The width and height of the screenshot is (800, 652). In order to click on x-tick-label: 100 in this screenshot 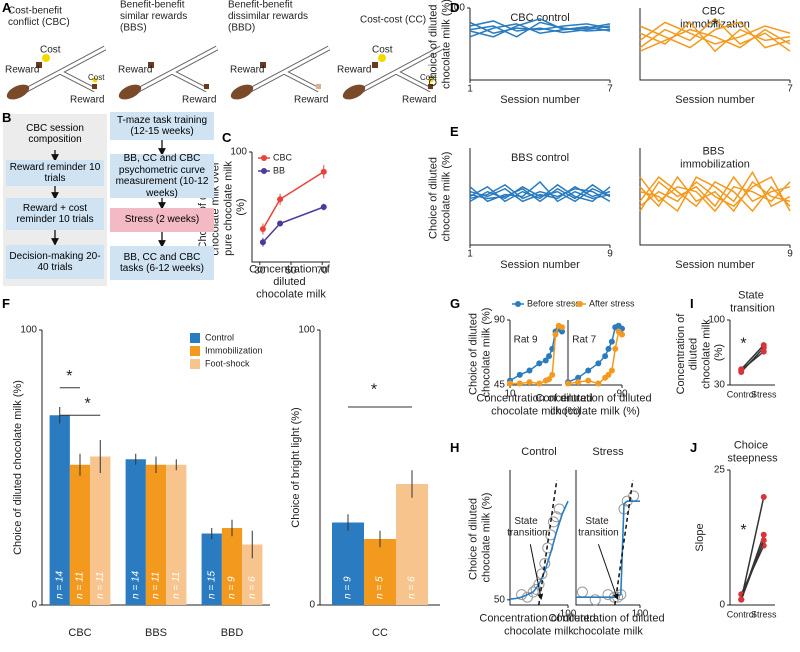, I will do `click(640, 614)`.